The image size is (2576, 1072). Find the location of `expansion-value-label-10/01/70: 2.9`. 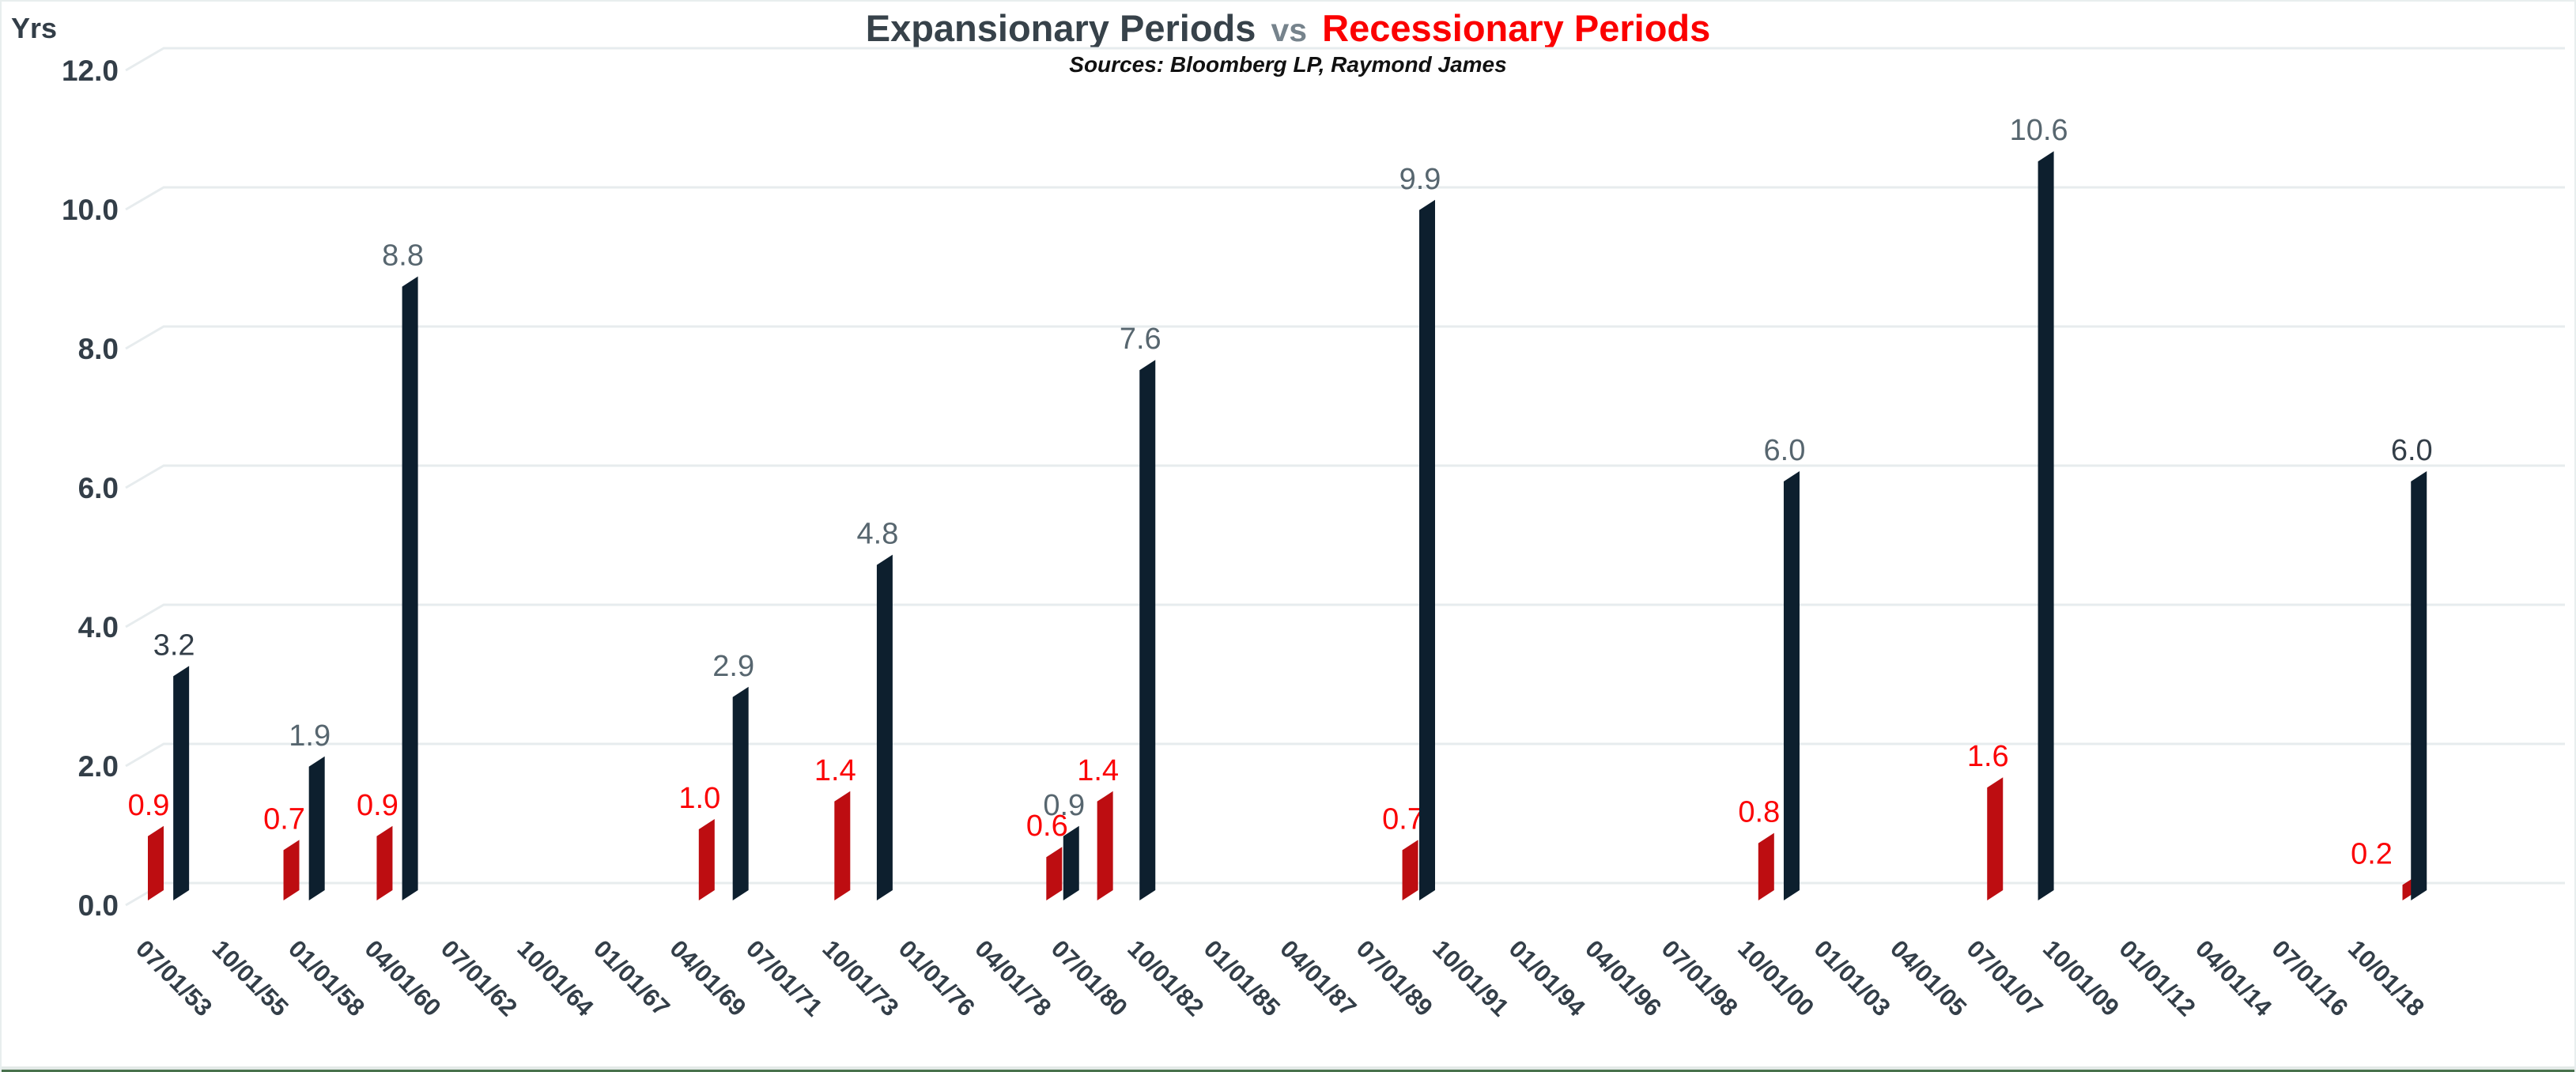

expansion-value-label-10/01/70: 2.9 is located at coordinates (733, 667).